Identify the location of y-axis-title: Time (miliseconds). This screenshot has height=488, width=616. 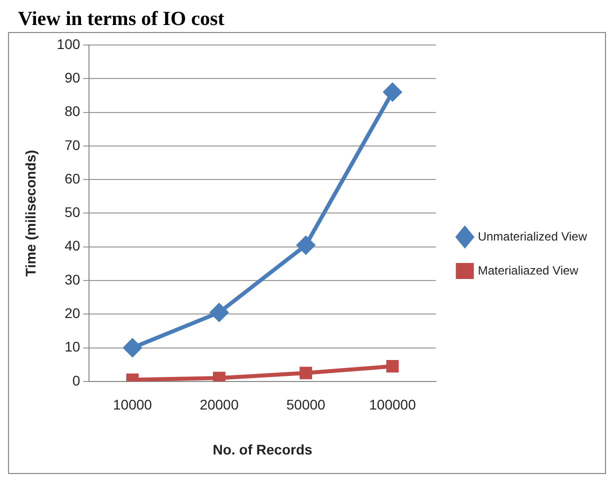
(30, 213).